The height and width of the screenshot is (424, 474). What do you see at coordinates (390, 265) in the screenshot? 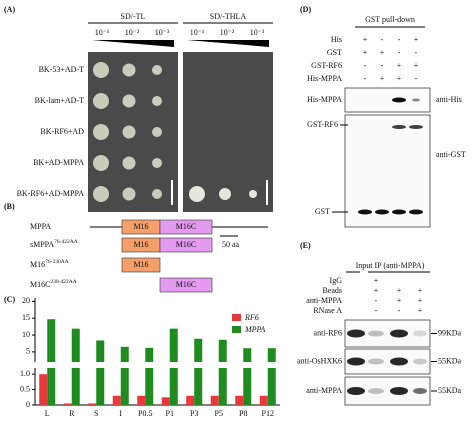
I see `header: Input IP (anti-MPPA)` at bounding box center [390, 265].